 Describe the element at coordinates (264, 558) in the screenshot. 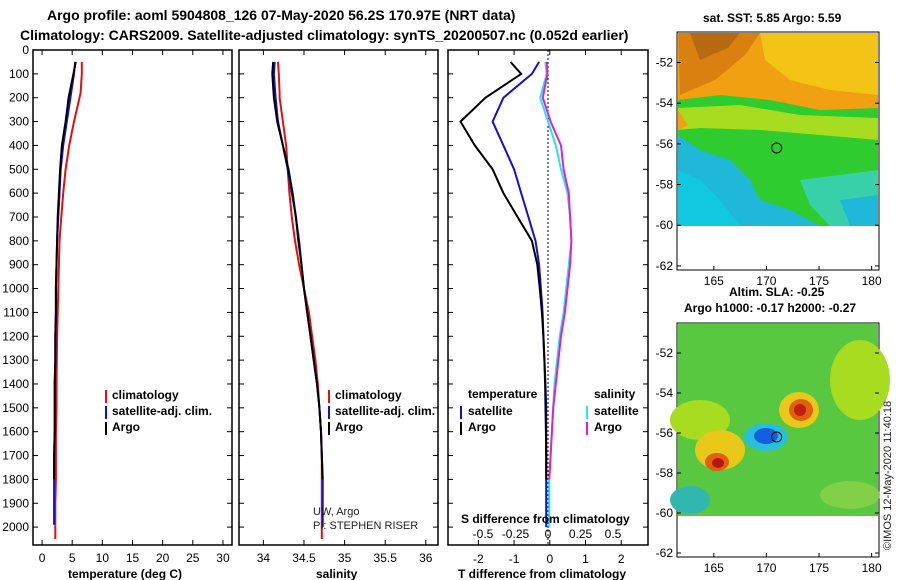

I see `x-tick-label: 34` at that location.